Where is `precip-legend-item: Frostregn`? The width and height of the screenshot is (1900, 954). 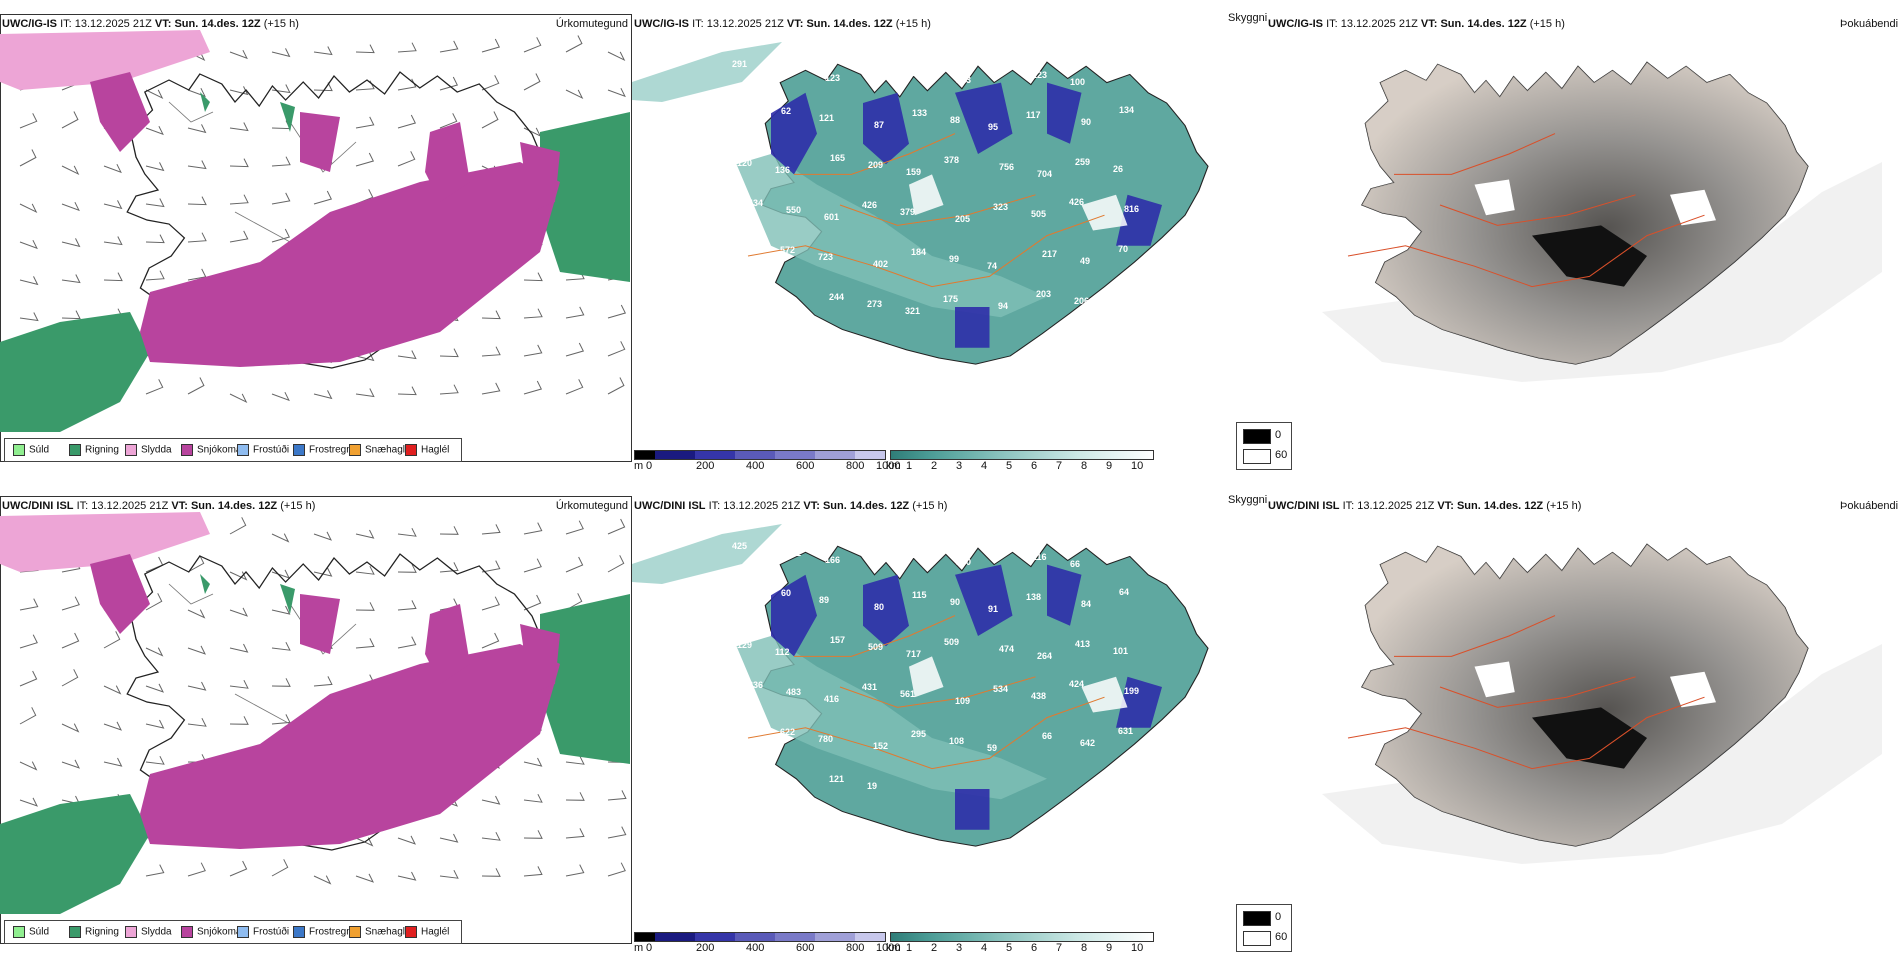 precip-legend-item: Frostregn is located at coordinates (322, 932).